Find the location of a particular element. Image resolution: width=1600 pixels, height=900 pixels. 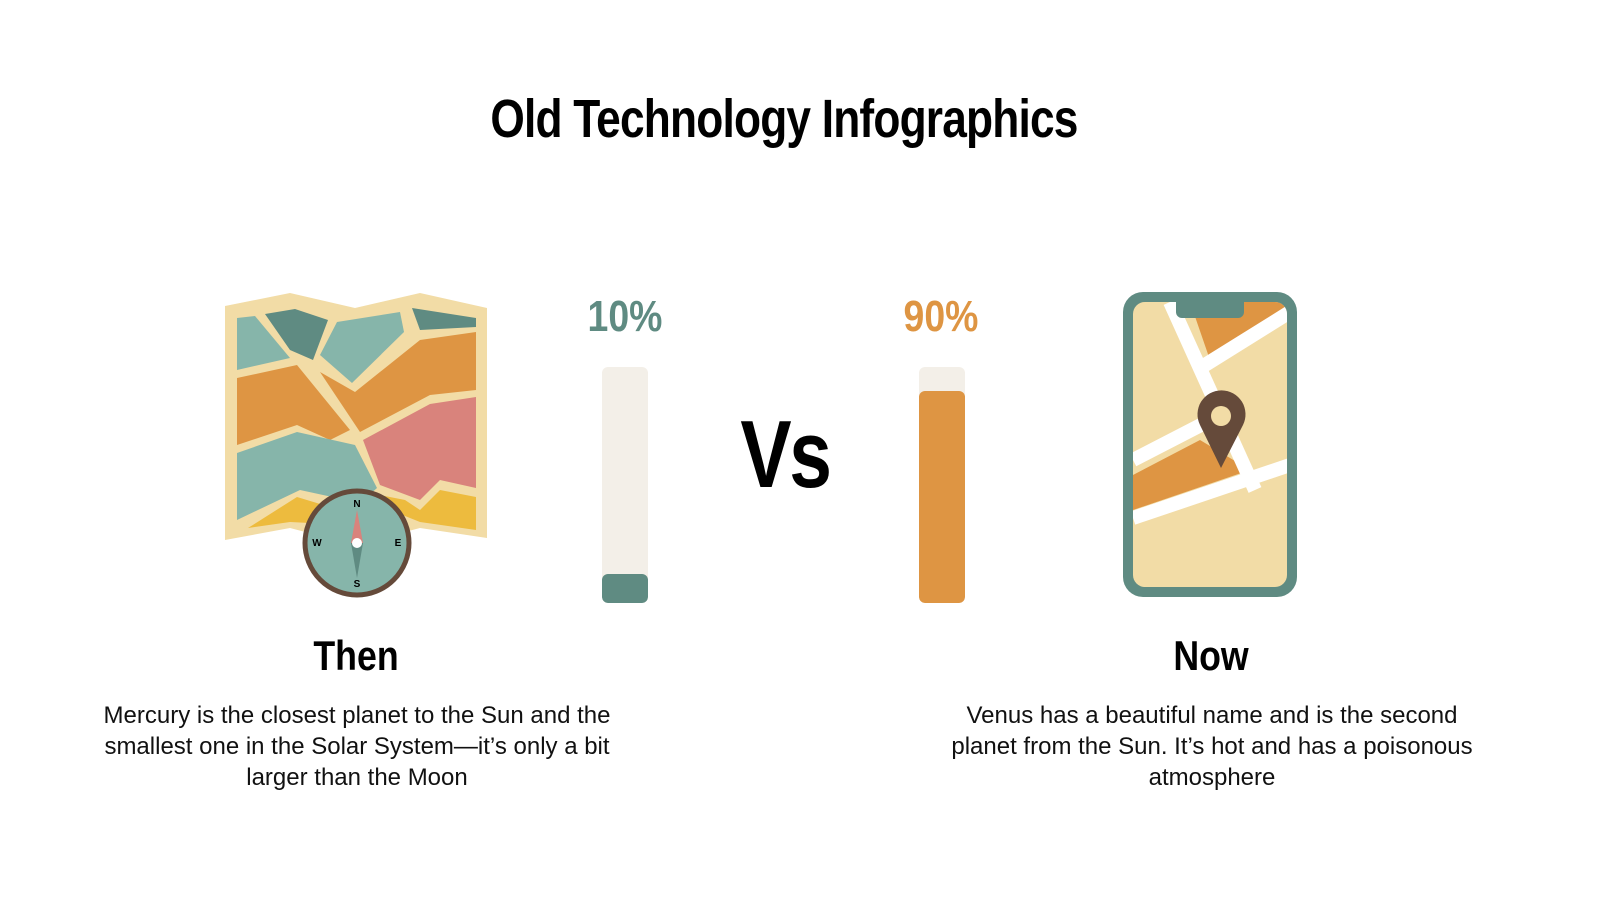

compass-n: N is located at coordinates (356, 504).